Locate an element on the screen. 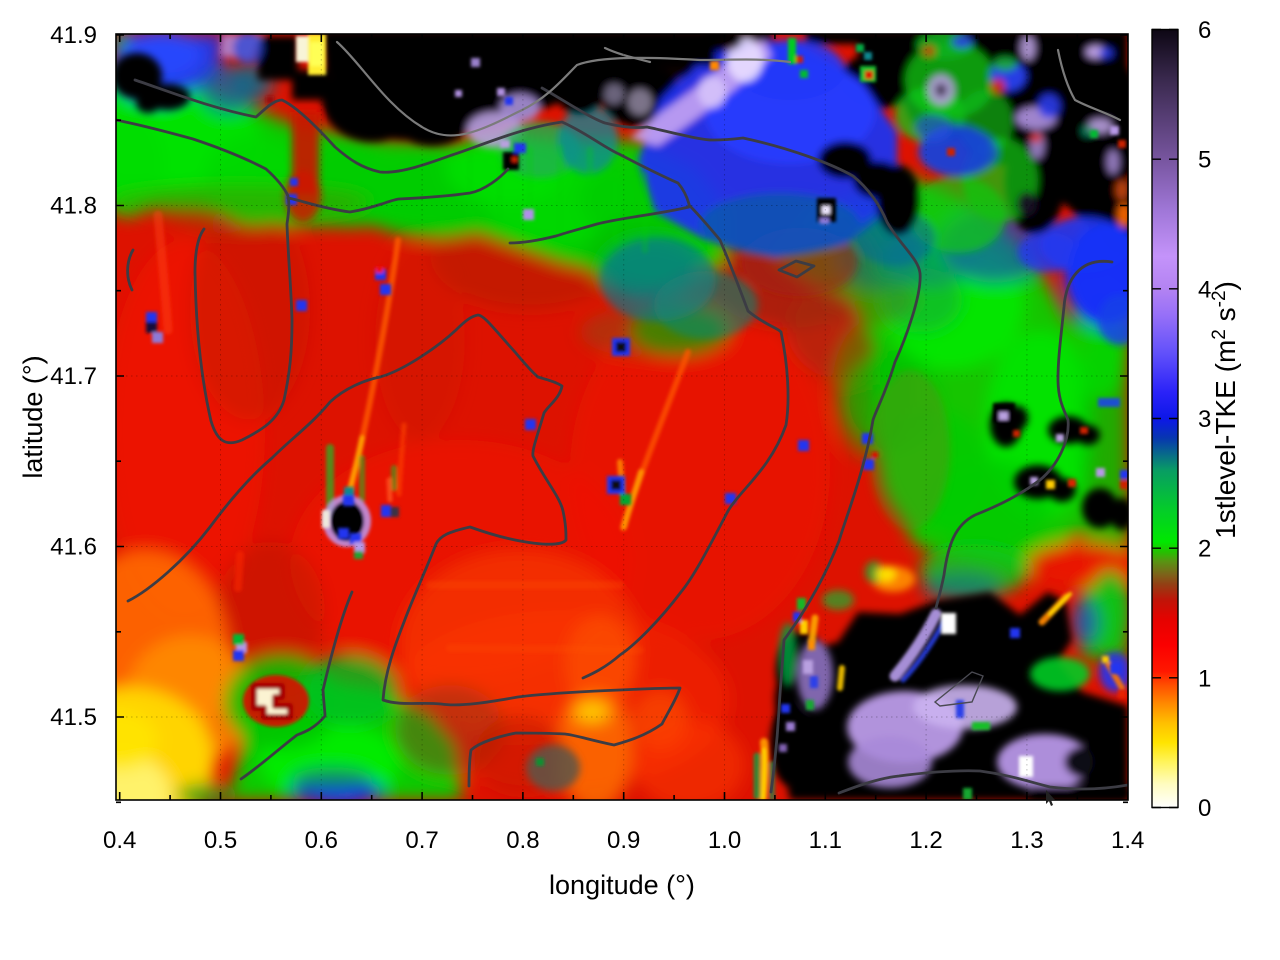 This screenshot has height=960, width=1280. svg-text: 41.9 is located at coordinates (73, 35).